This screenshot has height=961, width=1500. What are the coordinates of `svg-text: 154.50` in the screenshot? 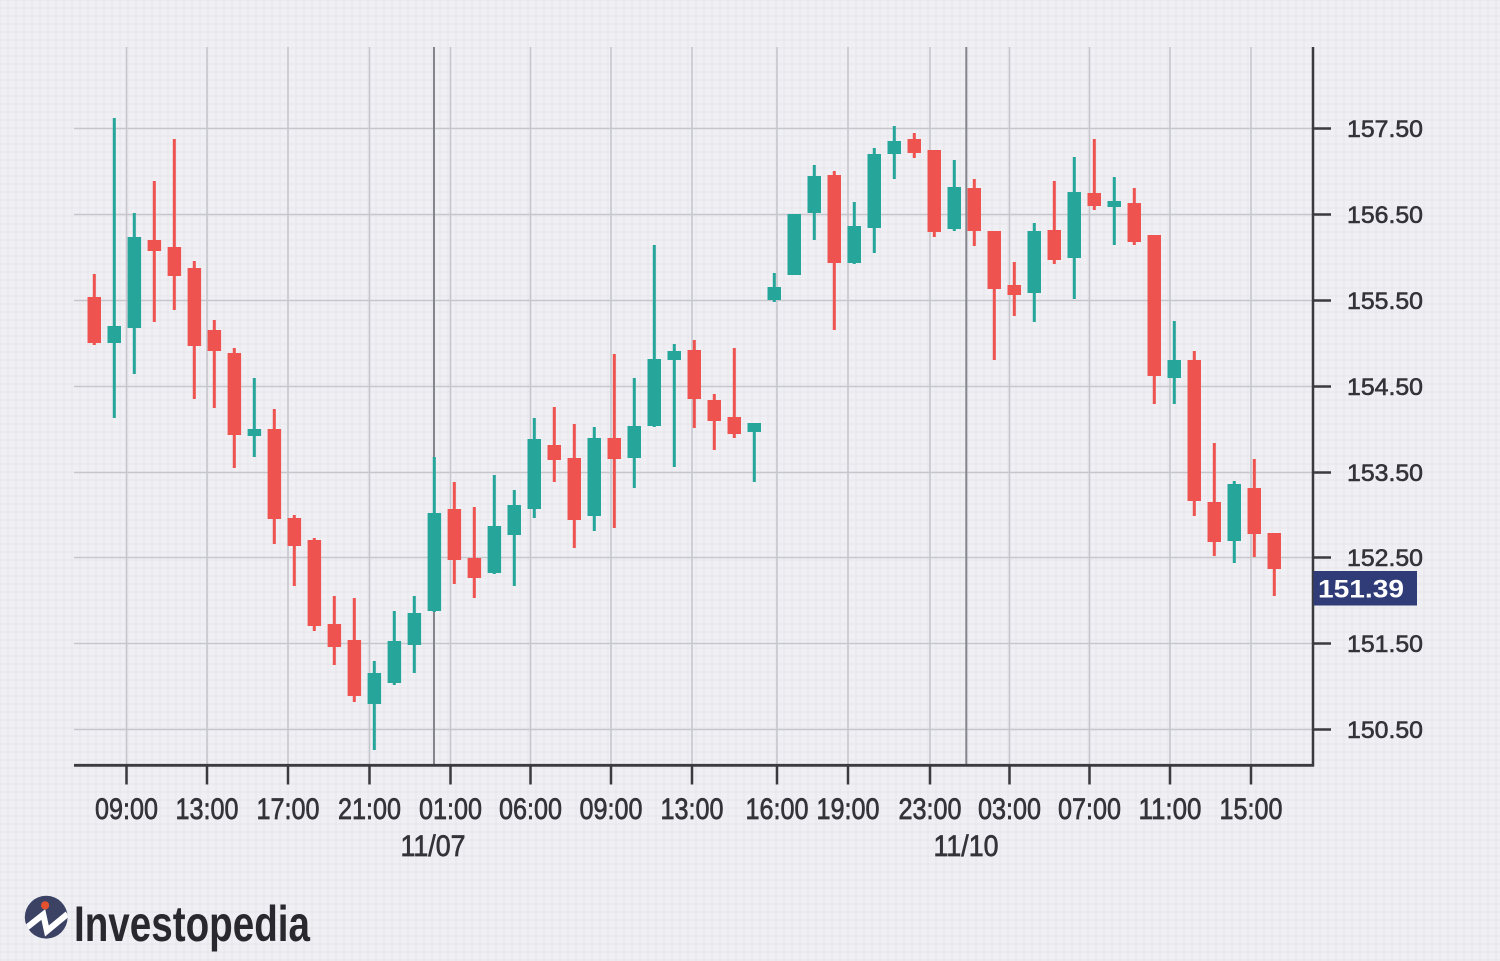 It's located at (1385, 387).